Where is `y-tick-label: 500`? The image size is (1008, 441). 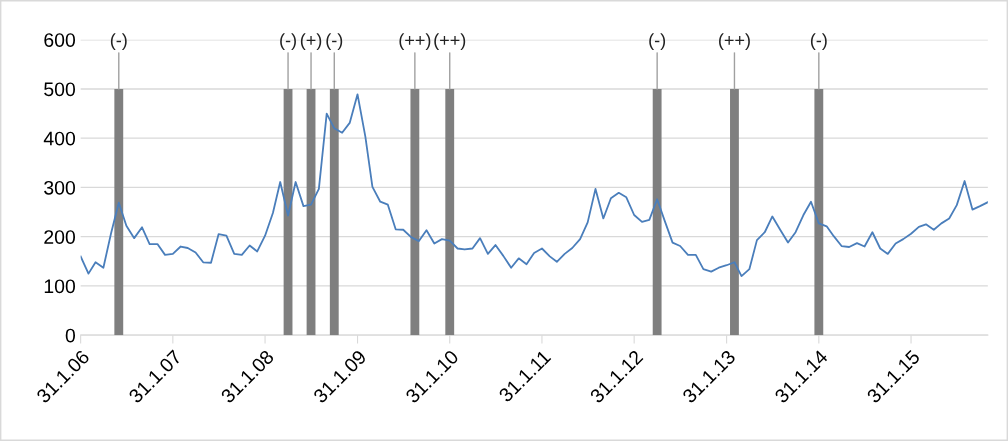
y-tick-label: 500 is located at coordinates (60, 89).